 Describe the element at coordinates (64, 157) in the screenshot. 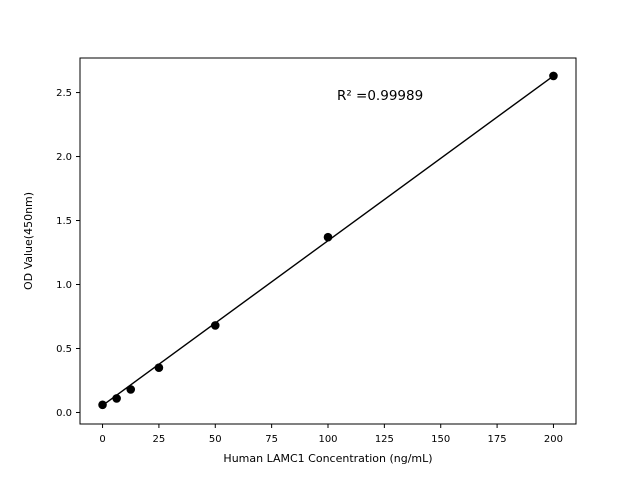

I see `y-tick-label: 2.0` at that location.